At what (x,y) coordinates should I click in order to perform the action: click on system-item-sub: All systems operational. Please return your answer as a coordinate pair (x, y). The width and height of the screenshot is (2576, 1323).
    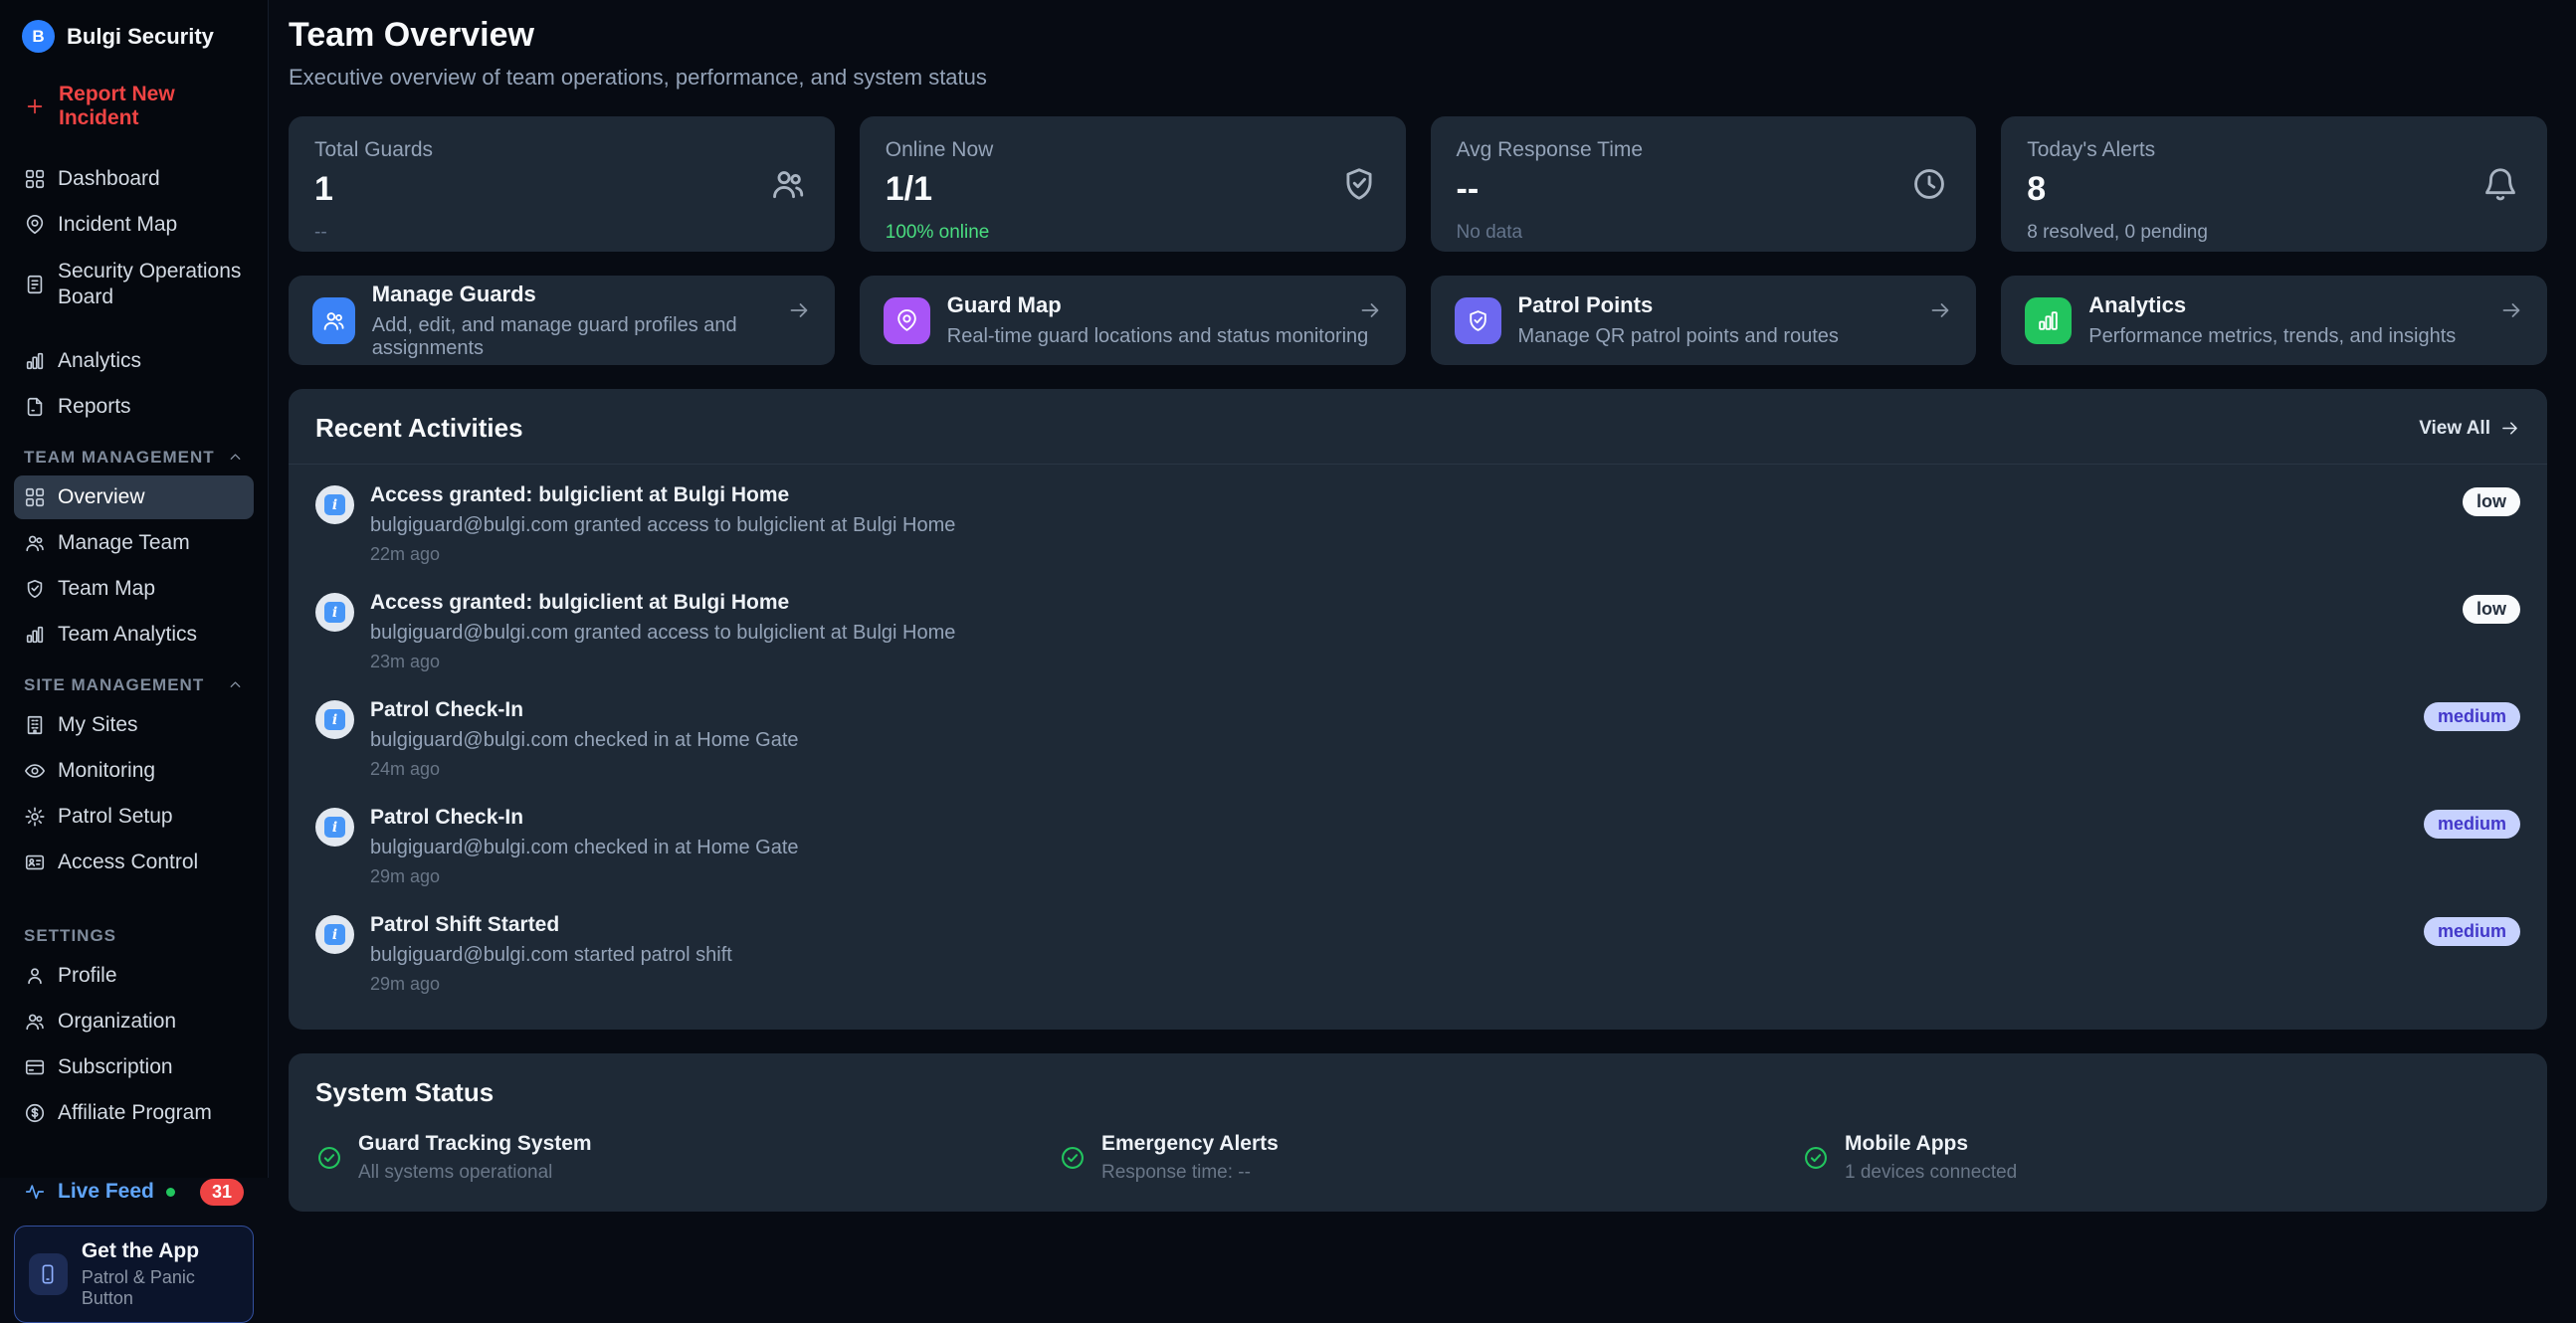
    Looking at the image, I should click on (455, 1172).